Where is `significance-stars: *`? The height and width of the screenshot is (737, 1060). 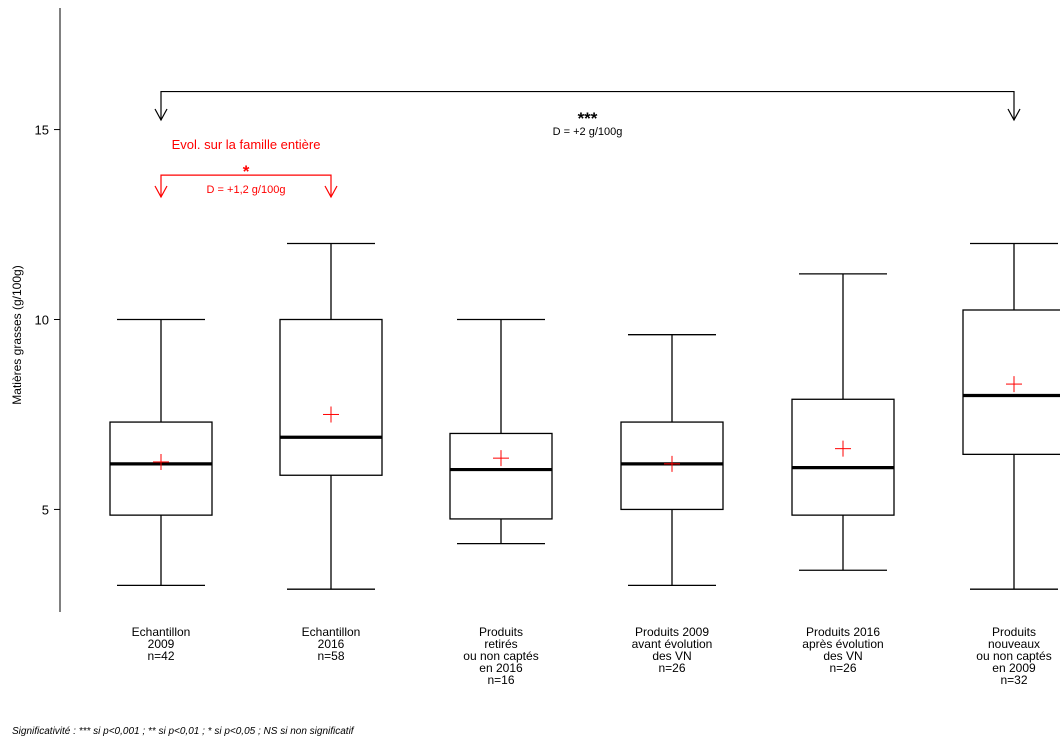
significance-stars: * is located at coordinates (246, 171).